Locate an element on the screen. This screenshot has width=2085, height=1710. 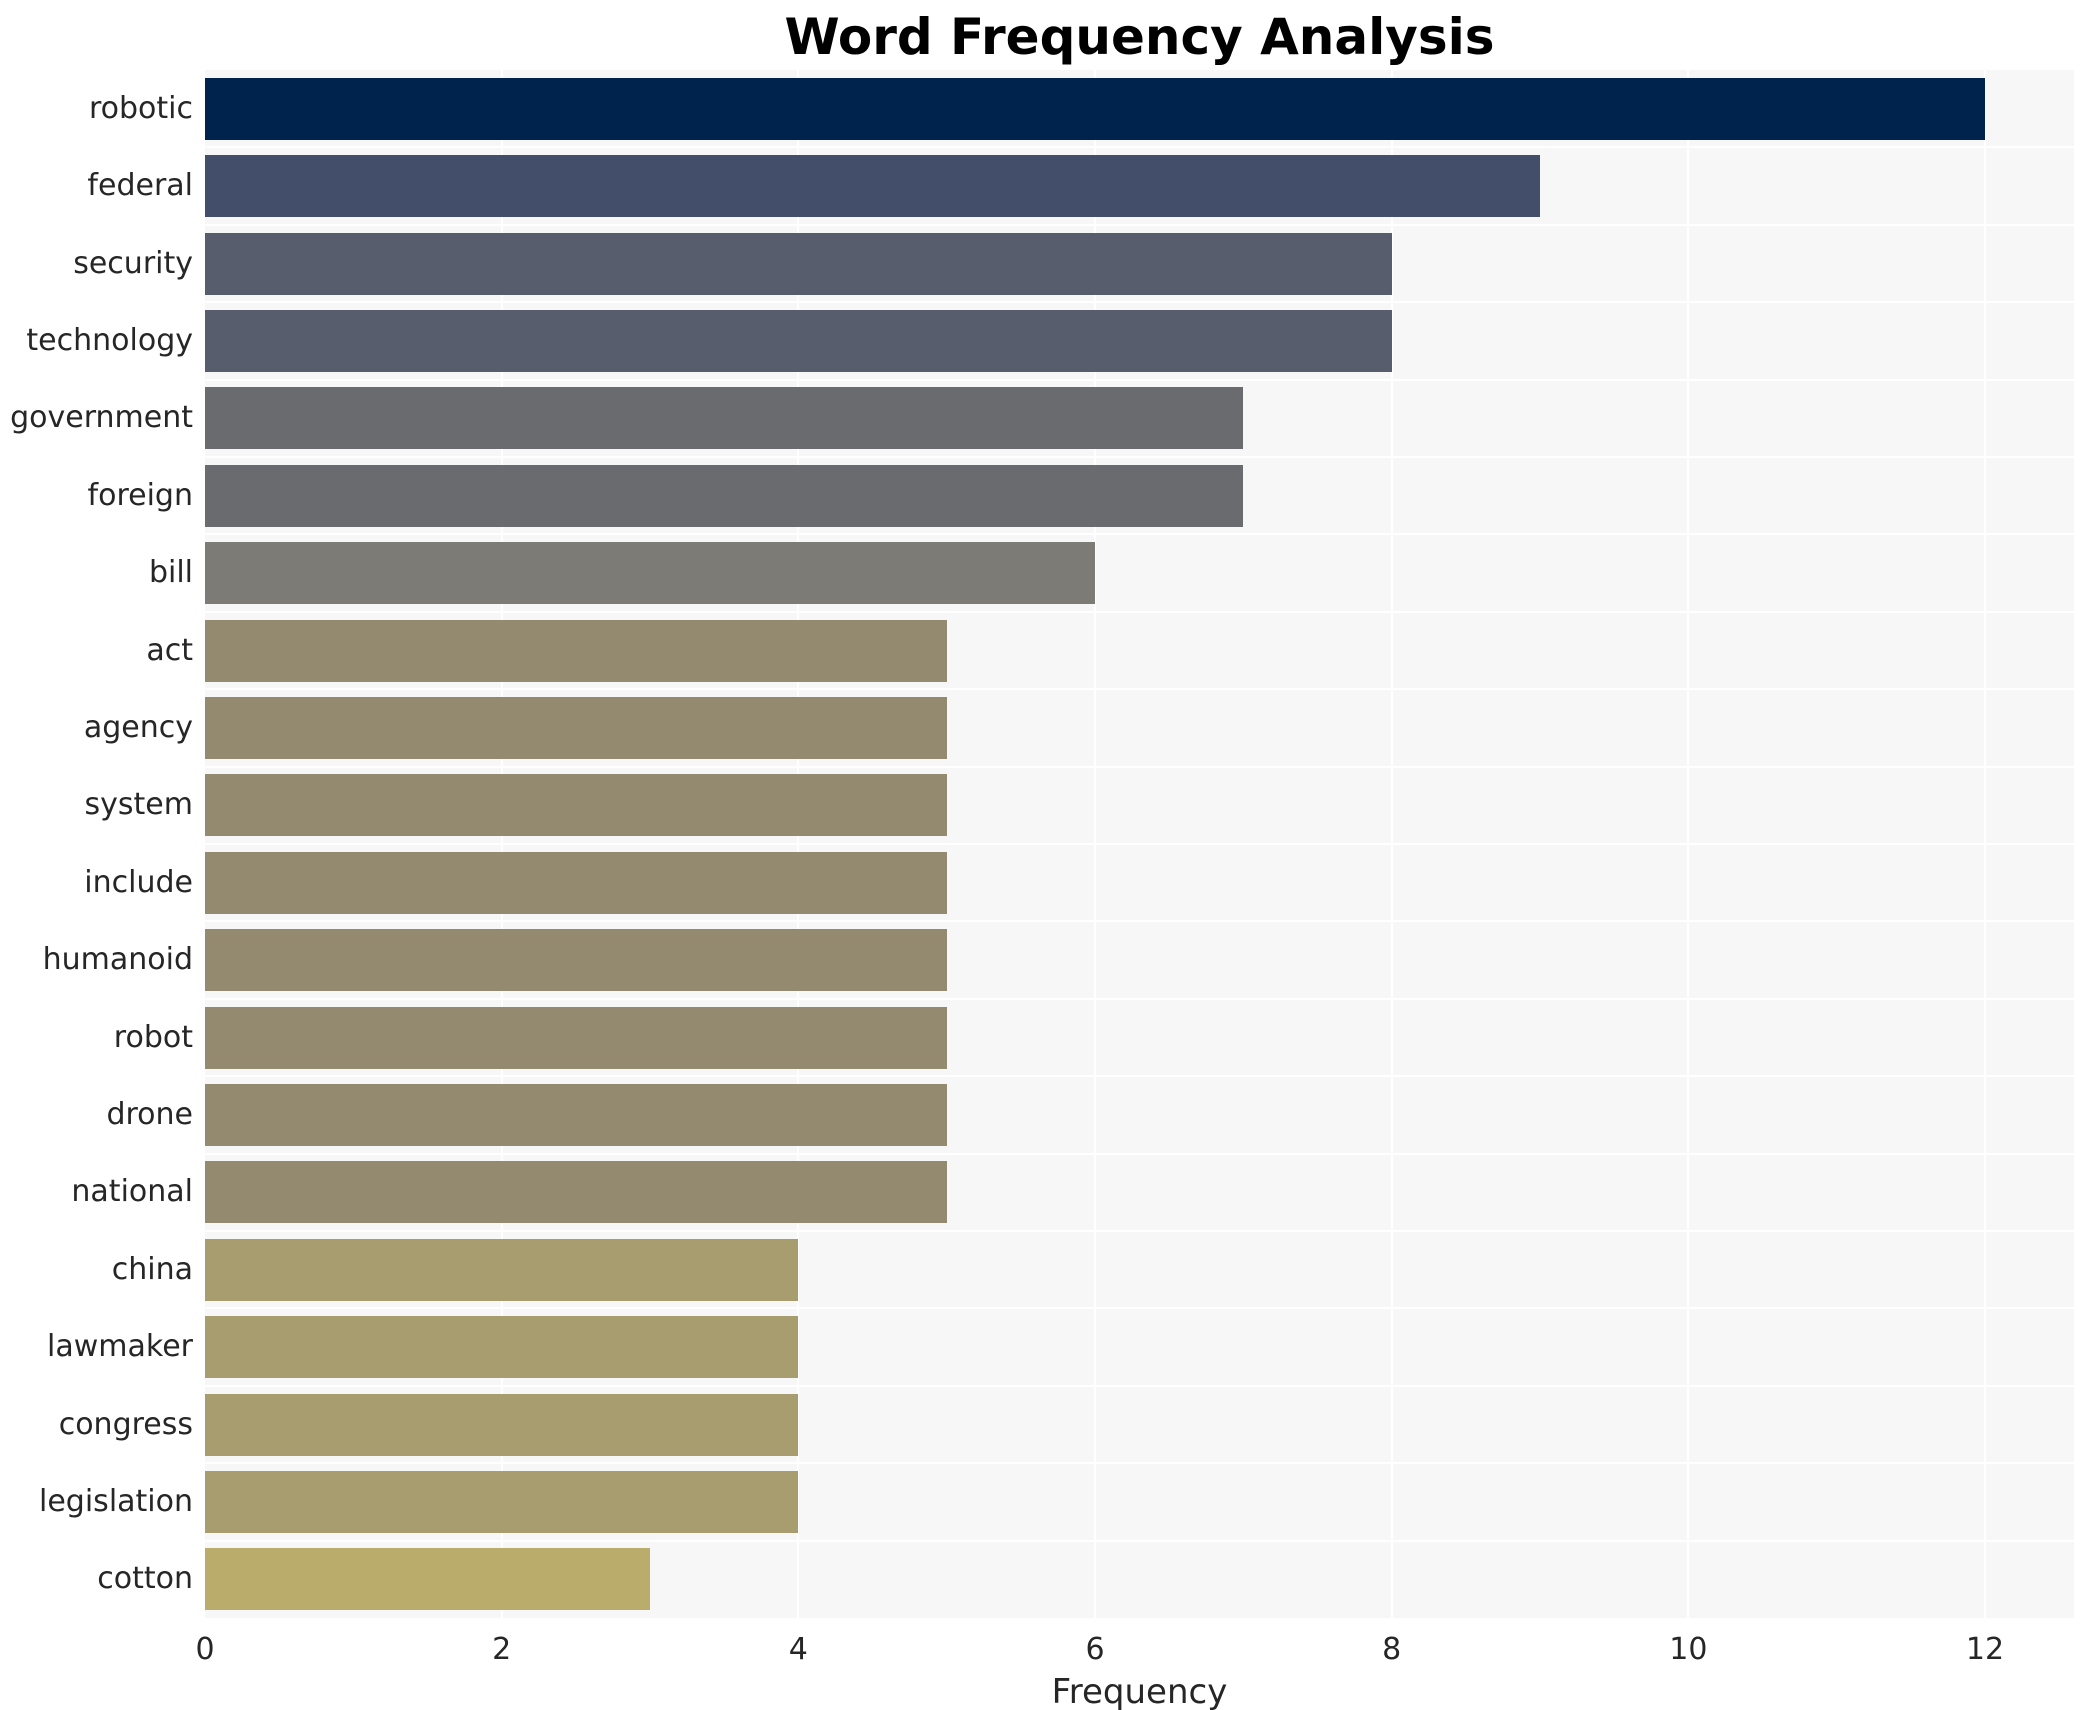
bar-robot is located at coordinates (576, 1037).